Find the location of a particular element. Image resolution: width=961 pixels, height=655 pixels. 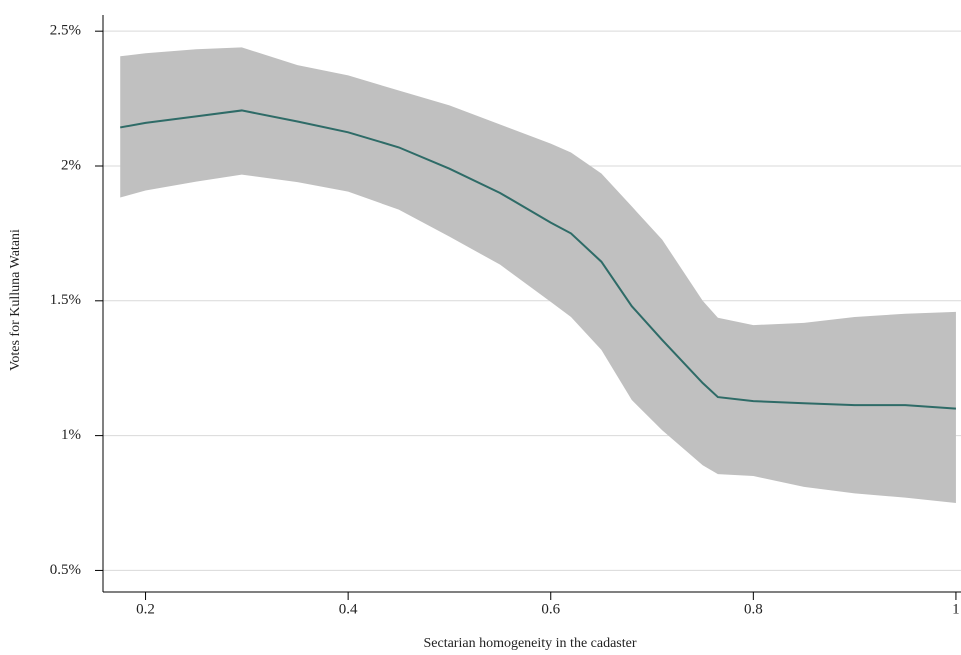

y-tick-label: 2% is located at coordinates (71, 165).